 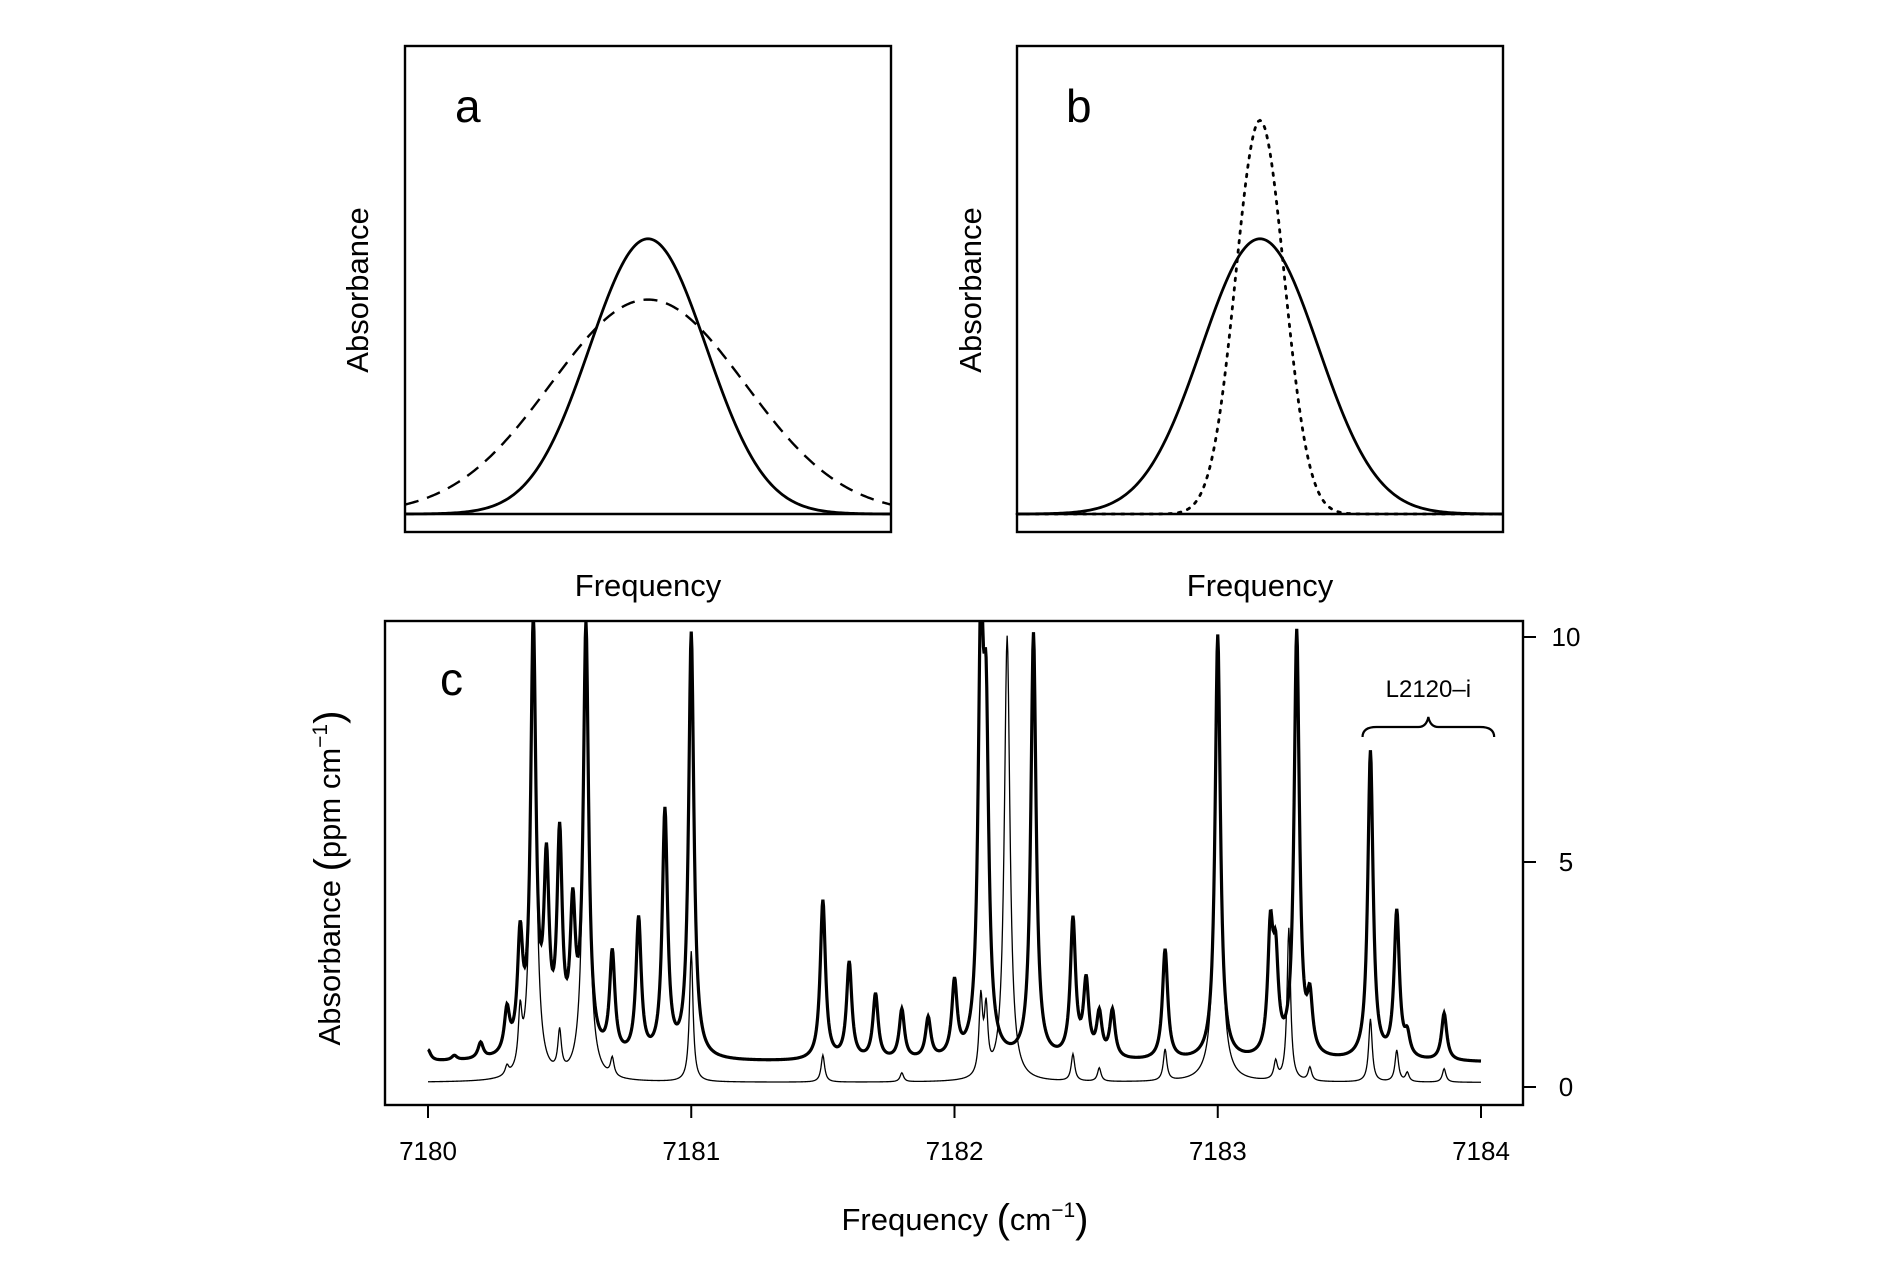 I want to click on panel-c-annotation-brace, so click(x=1428, y=727).